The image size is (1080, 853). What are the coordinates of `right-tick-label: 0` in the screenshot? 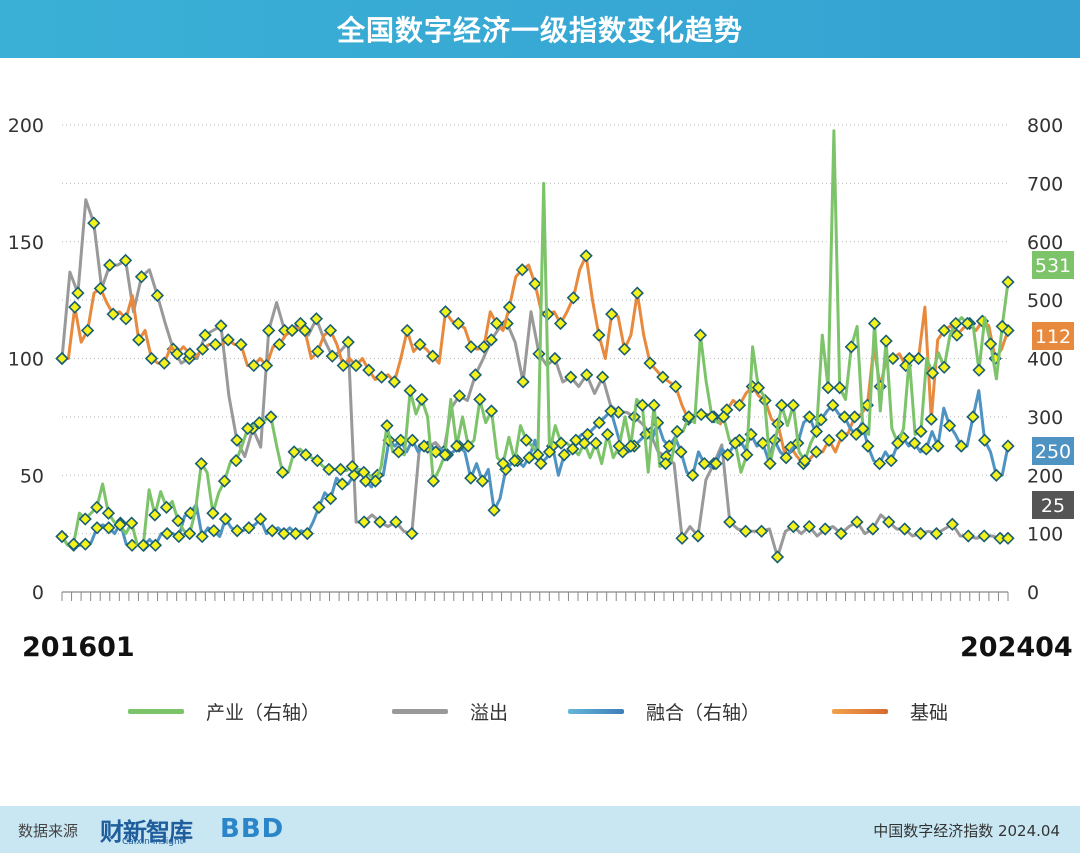 It's located at (1033, 593).